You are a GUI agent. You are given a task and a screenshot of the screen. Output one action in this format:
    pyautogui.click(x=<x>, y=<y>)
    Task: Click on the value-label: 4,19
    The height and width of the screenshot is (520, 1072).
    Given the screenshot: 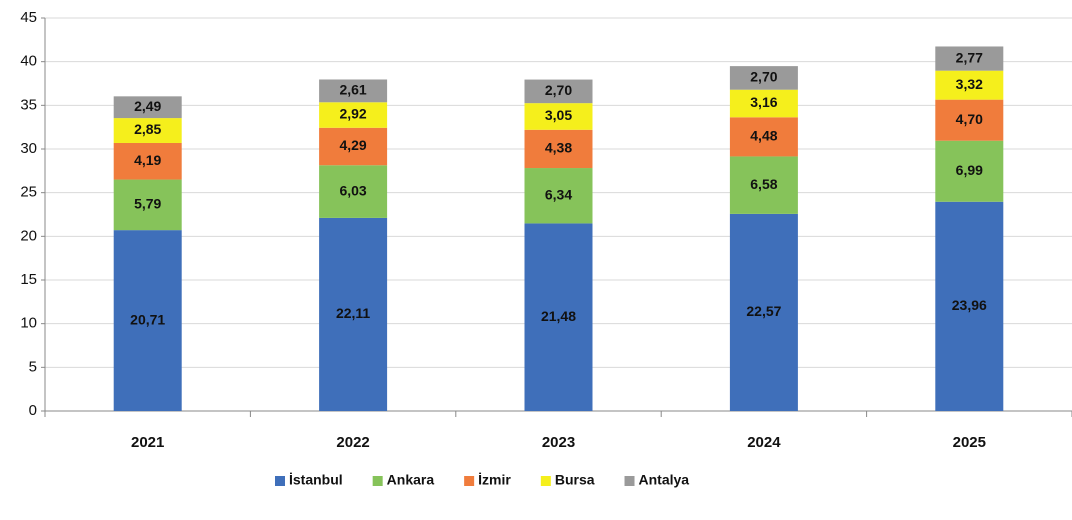 What is the action you would take?
    pyautogui.click(x=147, y=160)
    